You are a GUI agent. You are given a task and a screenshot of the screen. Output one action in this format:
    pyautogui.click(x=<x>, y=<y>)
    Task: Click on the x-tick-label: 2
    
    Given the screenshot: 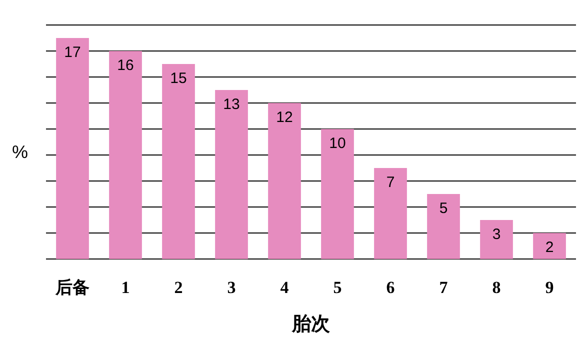 What is the action you would take?
    pyautogui.click(x=178, y=287)
    